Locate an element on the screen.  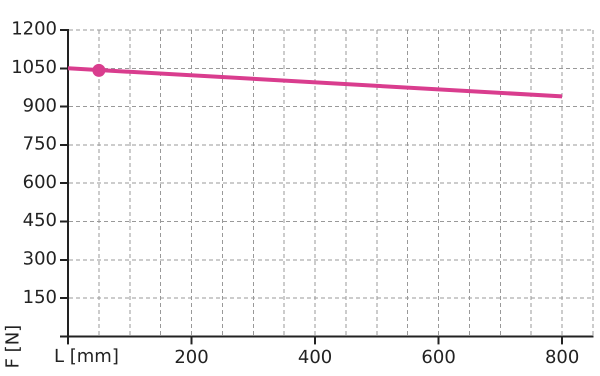
x-tick-label: 600 is located at coordinates (438, 357).